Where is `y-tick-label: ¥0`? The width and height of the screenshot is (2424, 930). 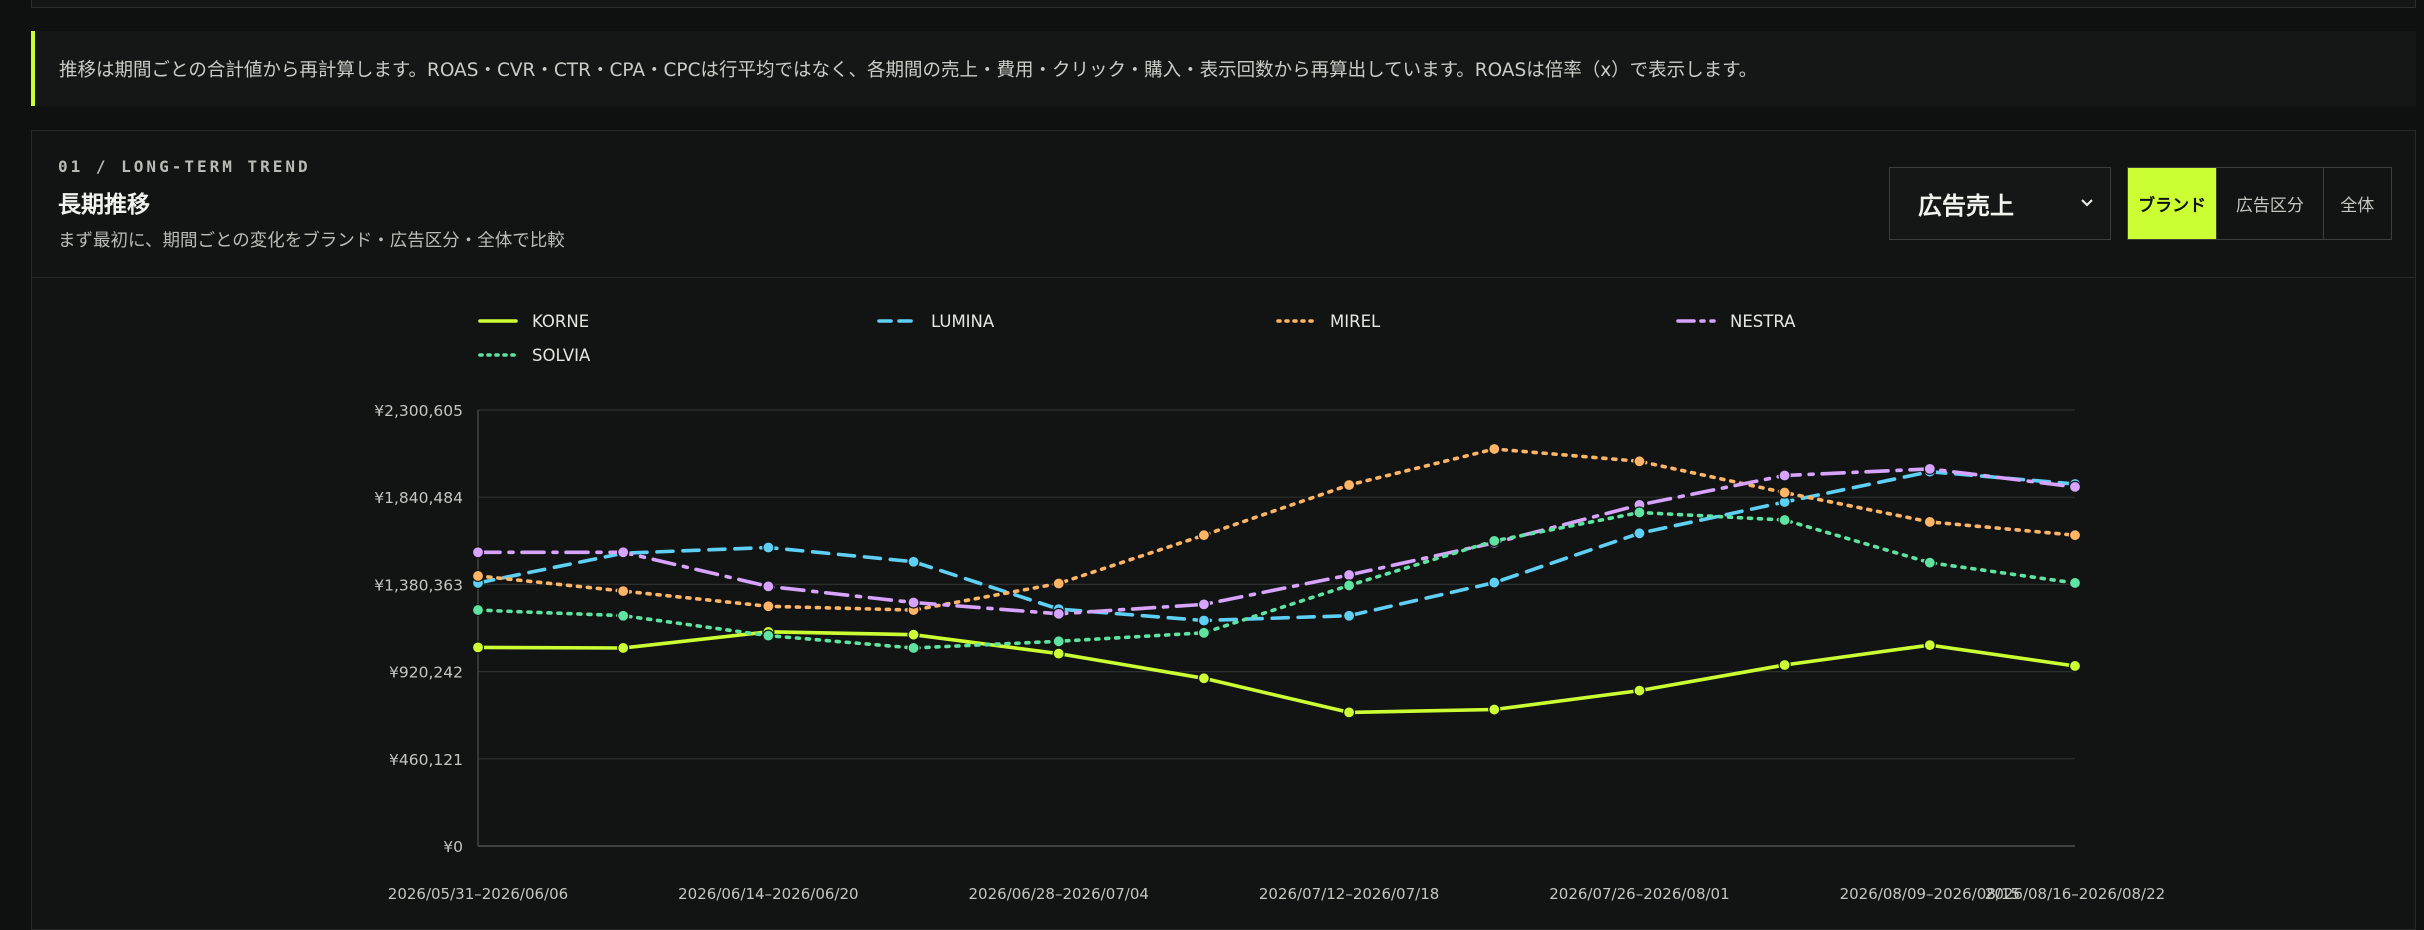 y-tick-label: ¥0 is located at coordinates (453, 847).